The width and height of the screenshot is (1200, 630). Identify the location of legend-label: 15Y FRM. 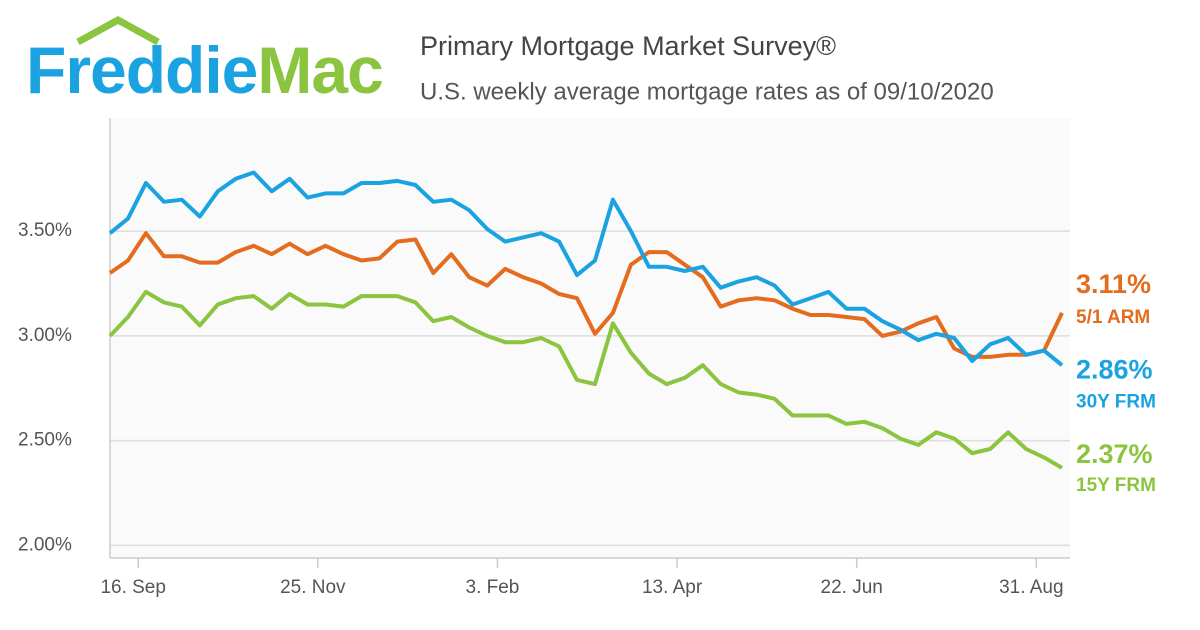
(1116, 485).